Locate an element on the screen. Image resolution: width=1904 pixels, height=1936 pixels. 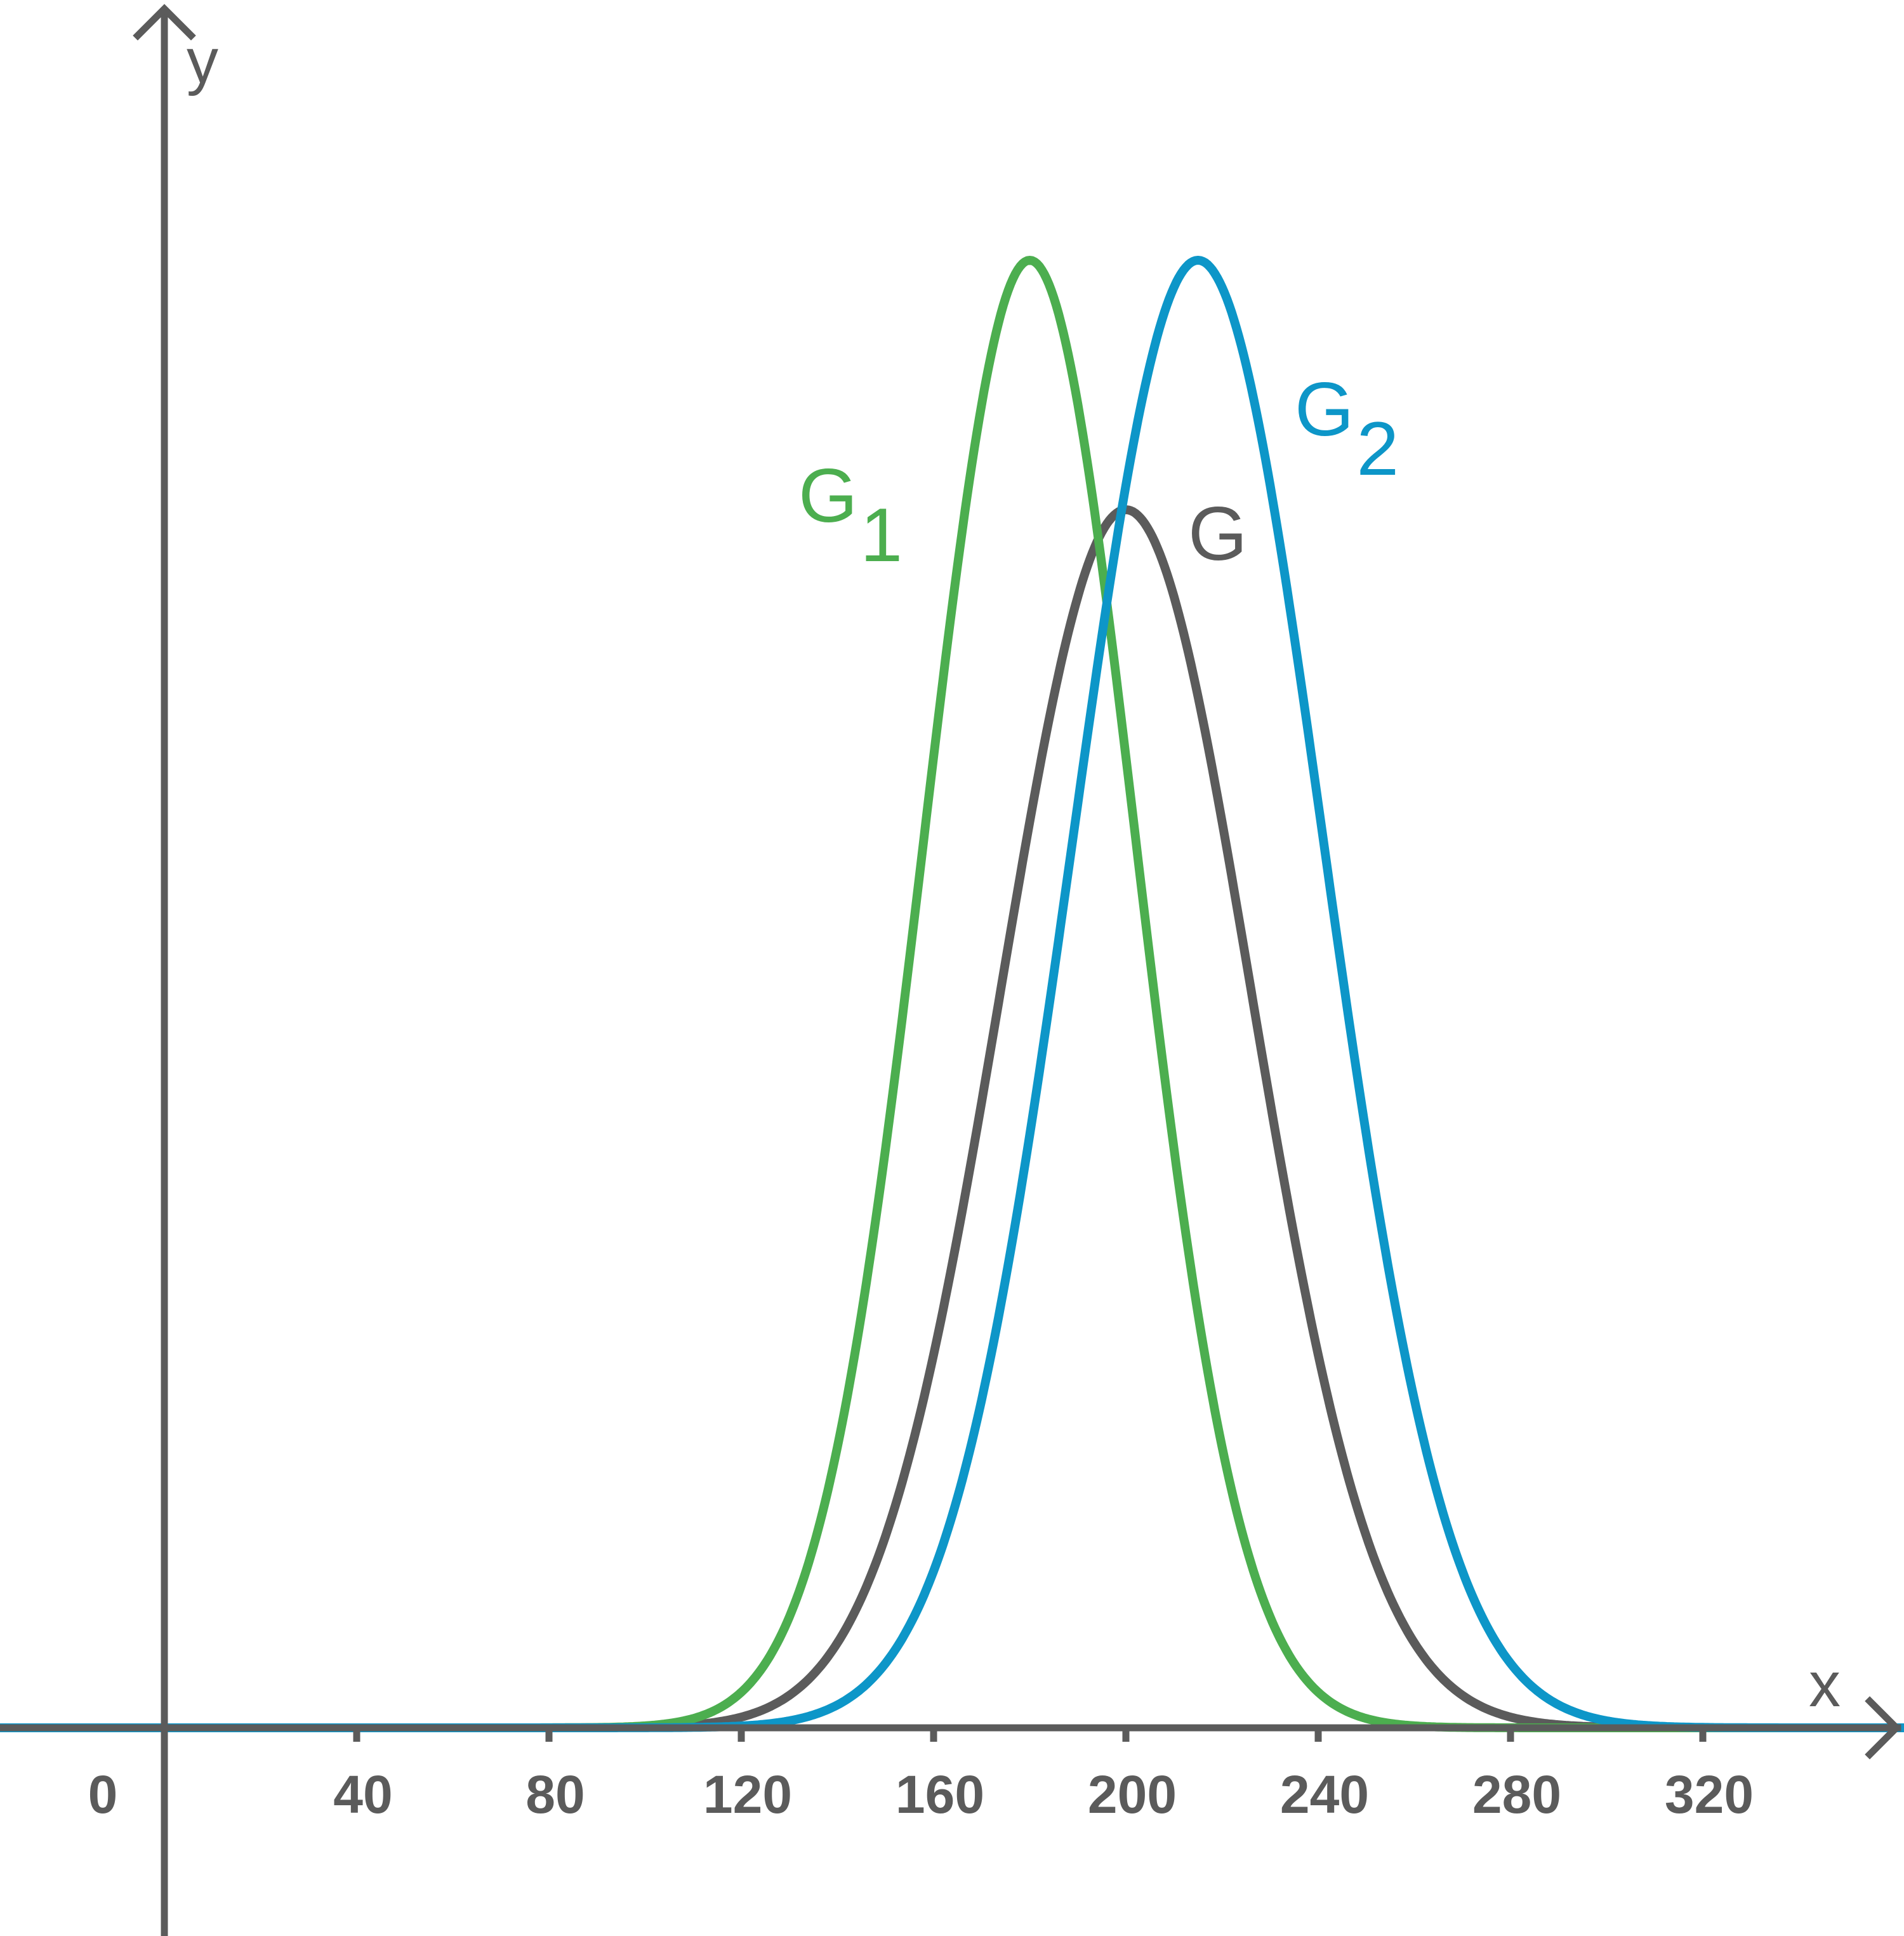
x-tick-label-280: 280 is located at coordinates (1516, 1794).